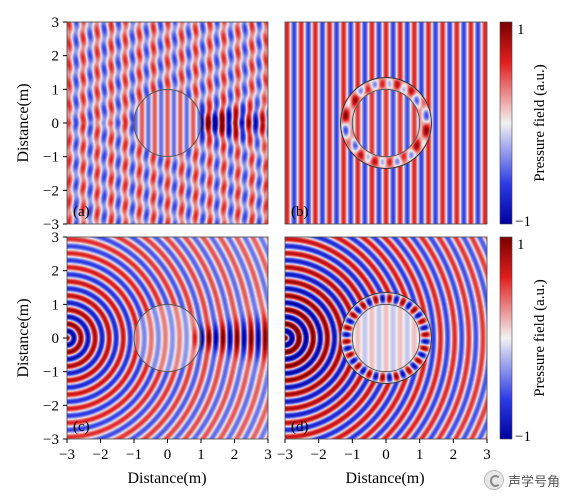 The image size is (584, 501). What do you see at coordinates (494, 480) in the screenshot?
I see `wechat-logo-icon` at bounding box center [494, 480].